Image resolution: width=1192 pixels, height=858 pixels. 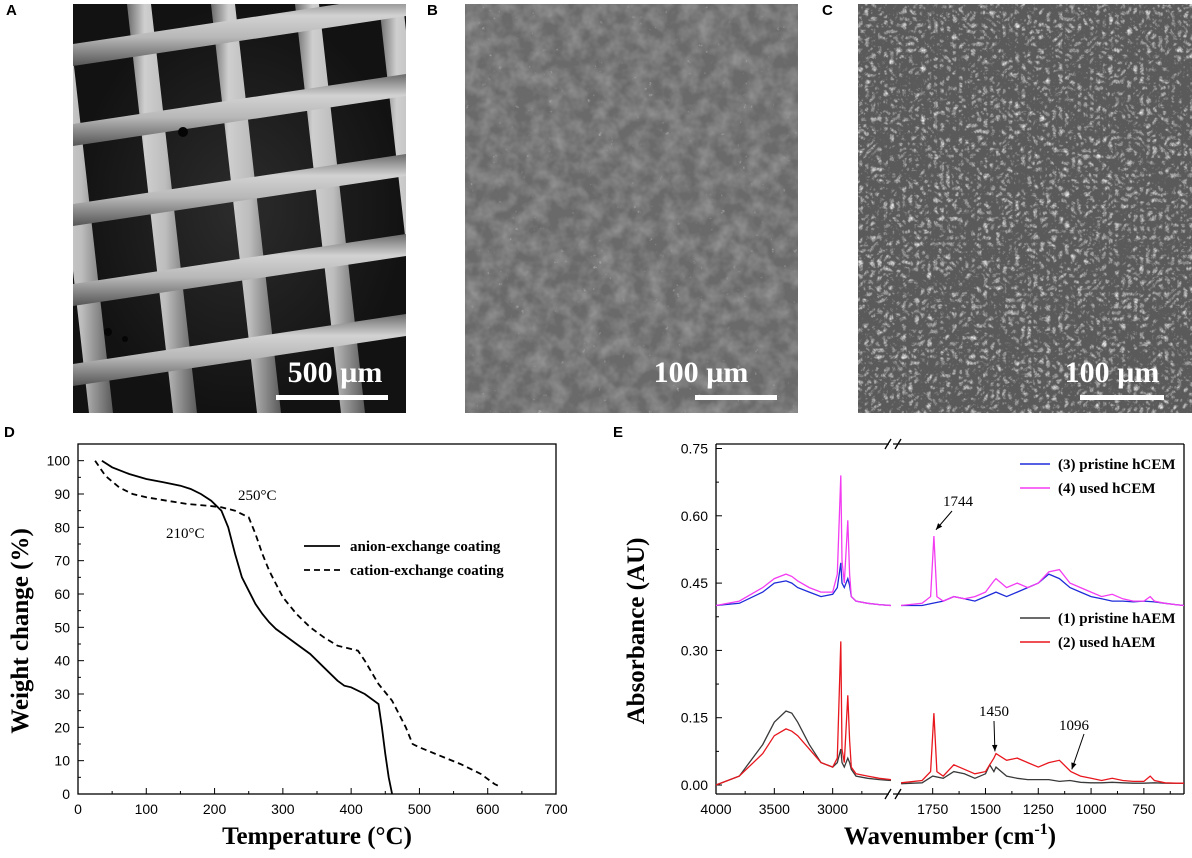 I want to click on x-tick-label: 200, so click(x=215, y=809).